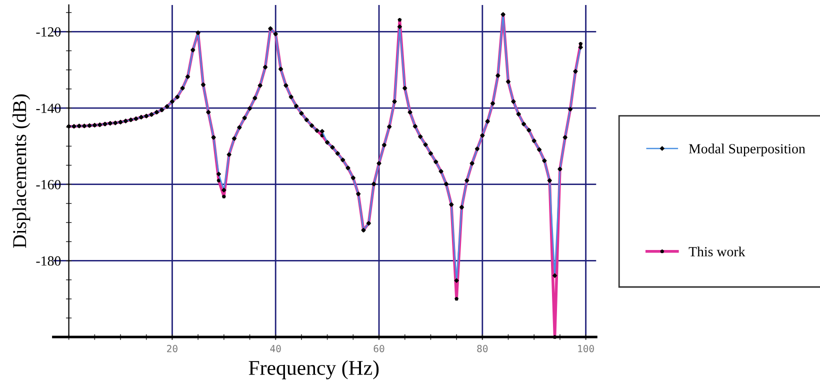 This screenshot has height=380, width=820. Describe the element at coordinates (717, 251) in the screenshot. I see `legend-label: This work` at that location.